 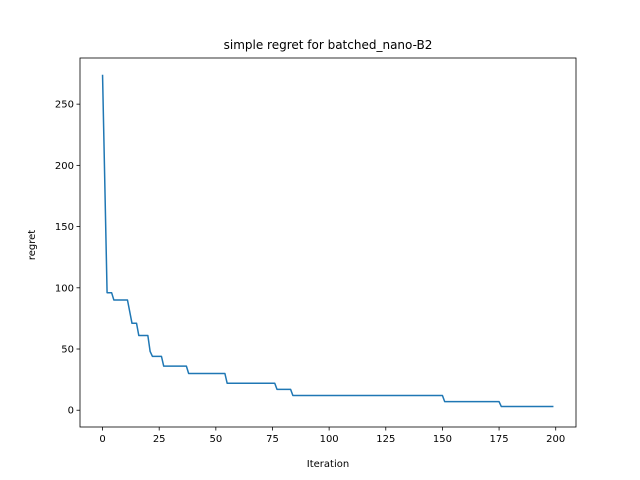 I want to click on y-tick-label-2: 100, so click(x=64, y=288).